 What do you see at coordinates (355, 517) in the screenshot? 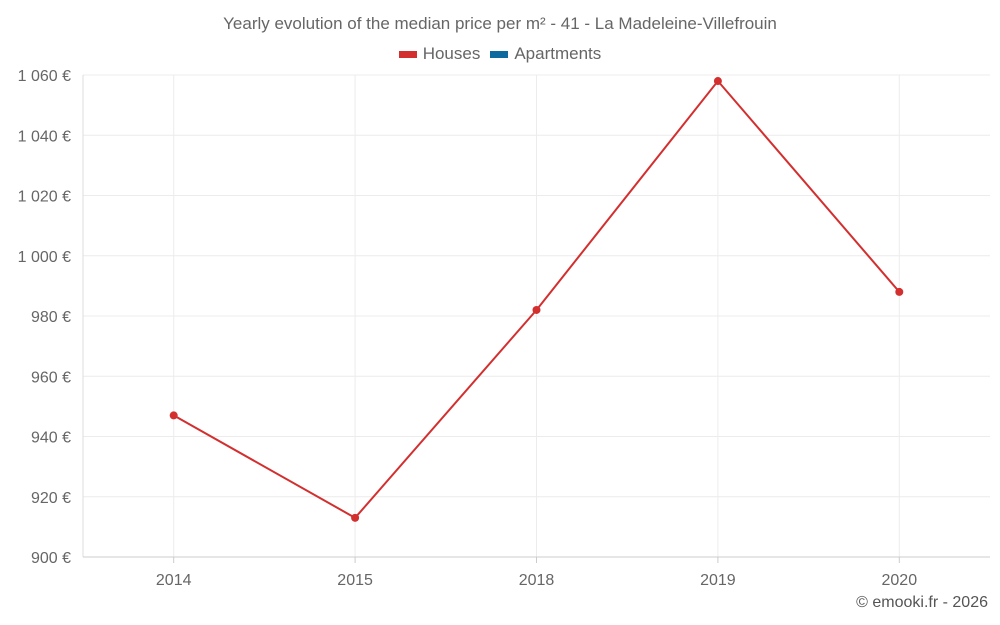
I see `data-point-houses-2015` at bounding box center [355, 517].